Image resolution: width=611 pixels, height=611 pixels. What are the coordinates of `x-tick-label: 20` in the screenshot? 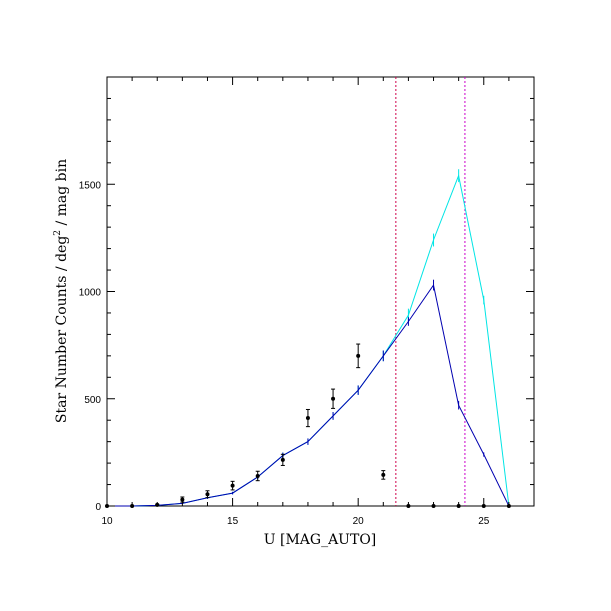 It's located at (359, 521).